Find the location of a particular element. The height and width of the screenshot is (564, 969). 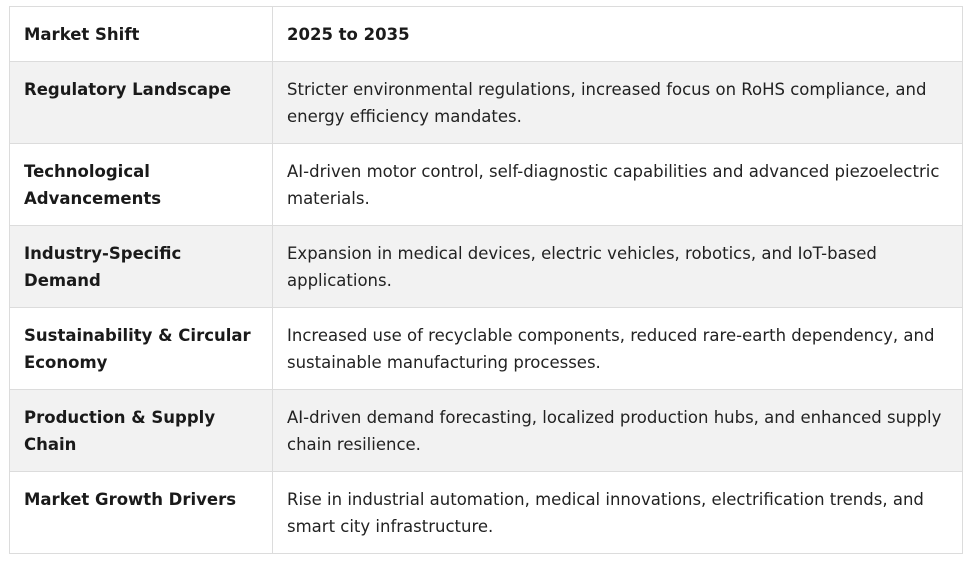

row-label: Market Growth Drivers is located at coordinates (141, 512).